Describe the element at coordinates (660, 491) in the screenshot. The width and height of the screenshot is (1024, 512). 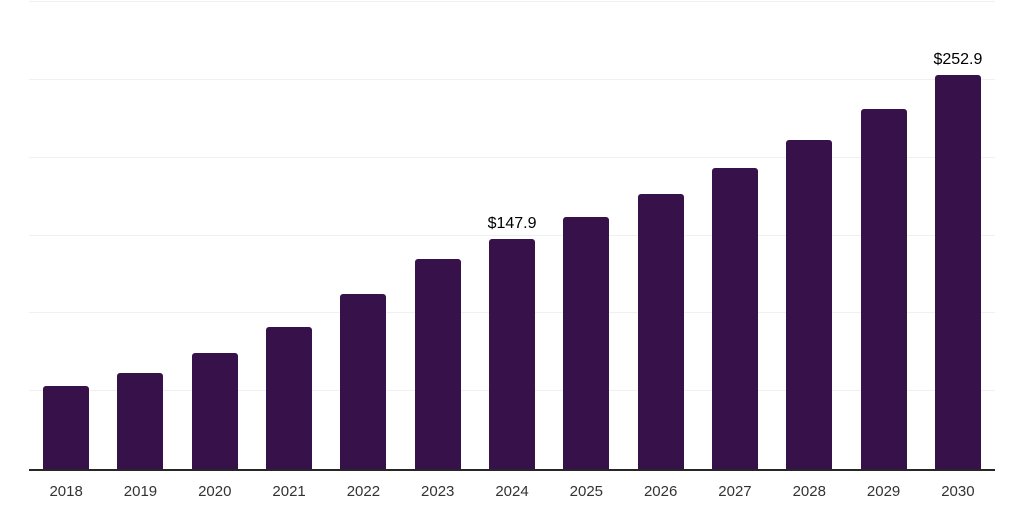
I see `x-tick-label-2026: 2026` at that location.